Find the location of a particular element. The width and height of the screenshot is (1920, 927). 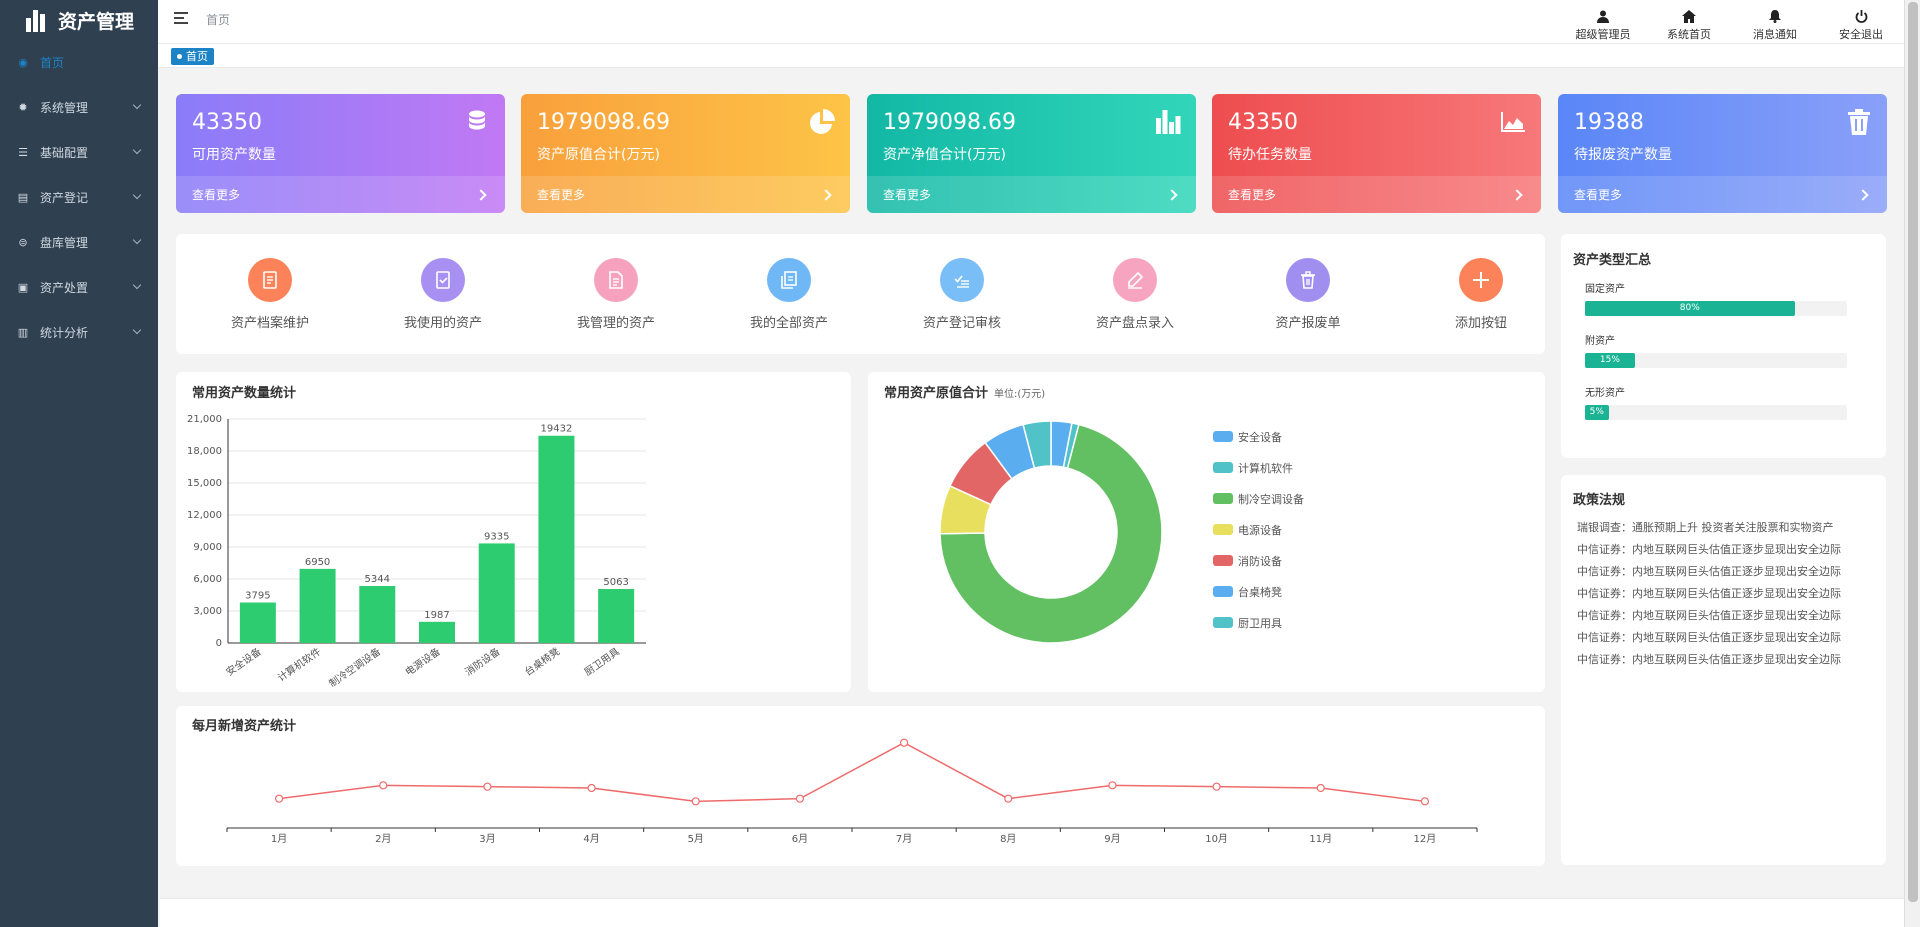

quick-all-my-assets: 我的全部资产 is located at coordinates (789, 294).